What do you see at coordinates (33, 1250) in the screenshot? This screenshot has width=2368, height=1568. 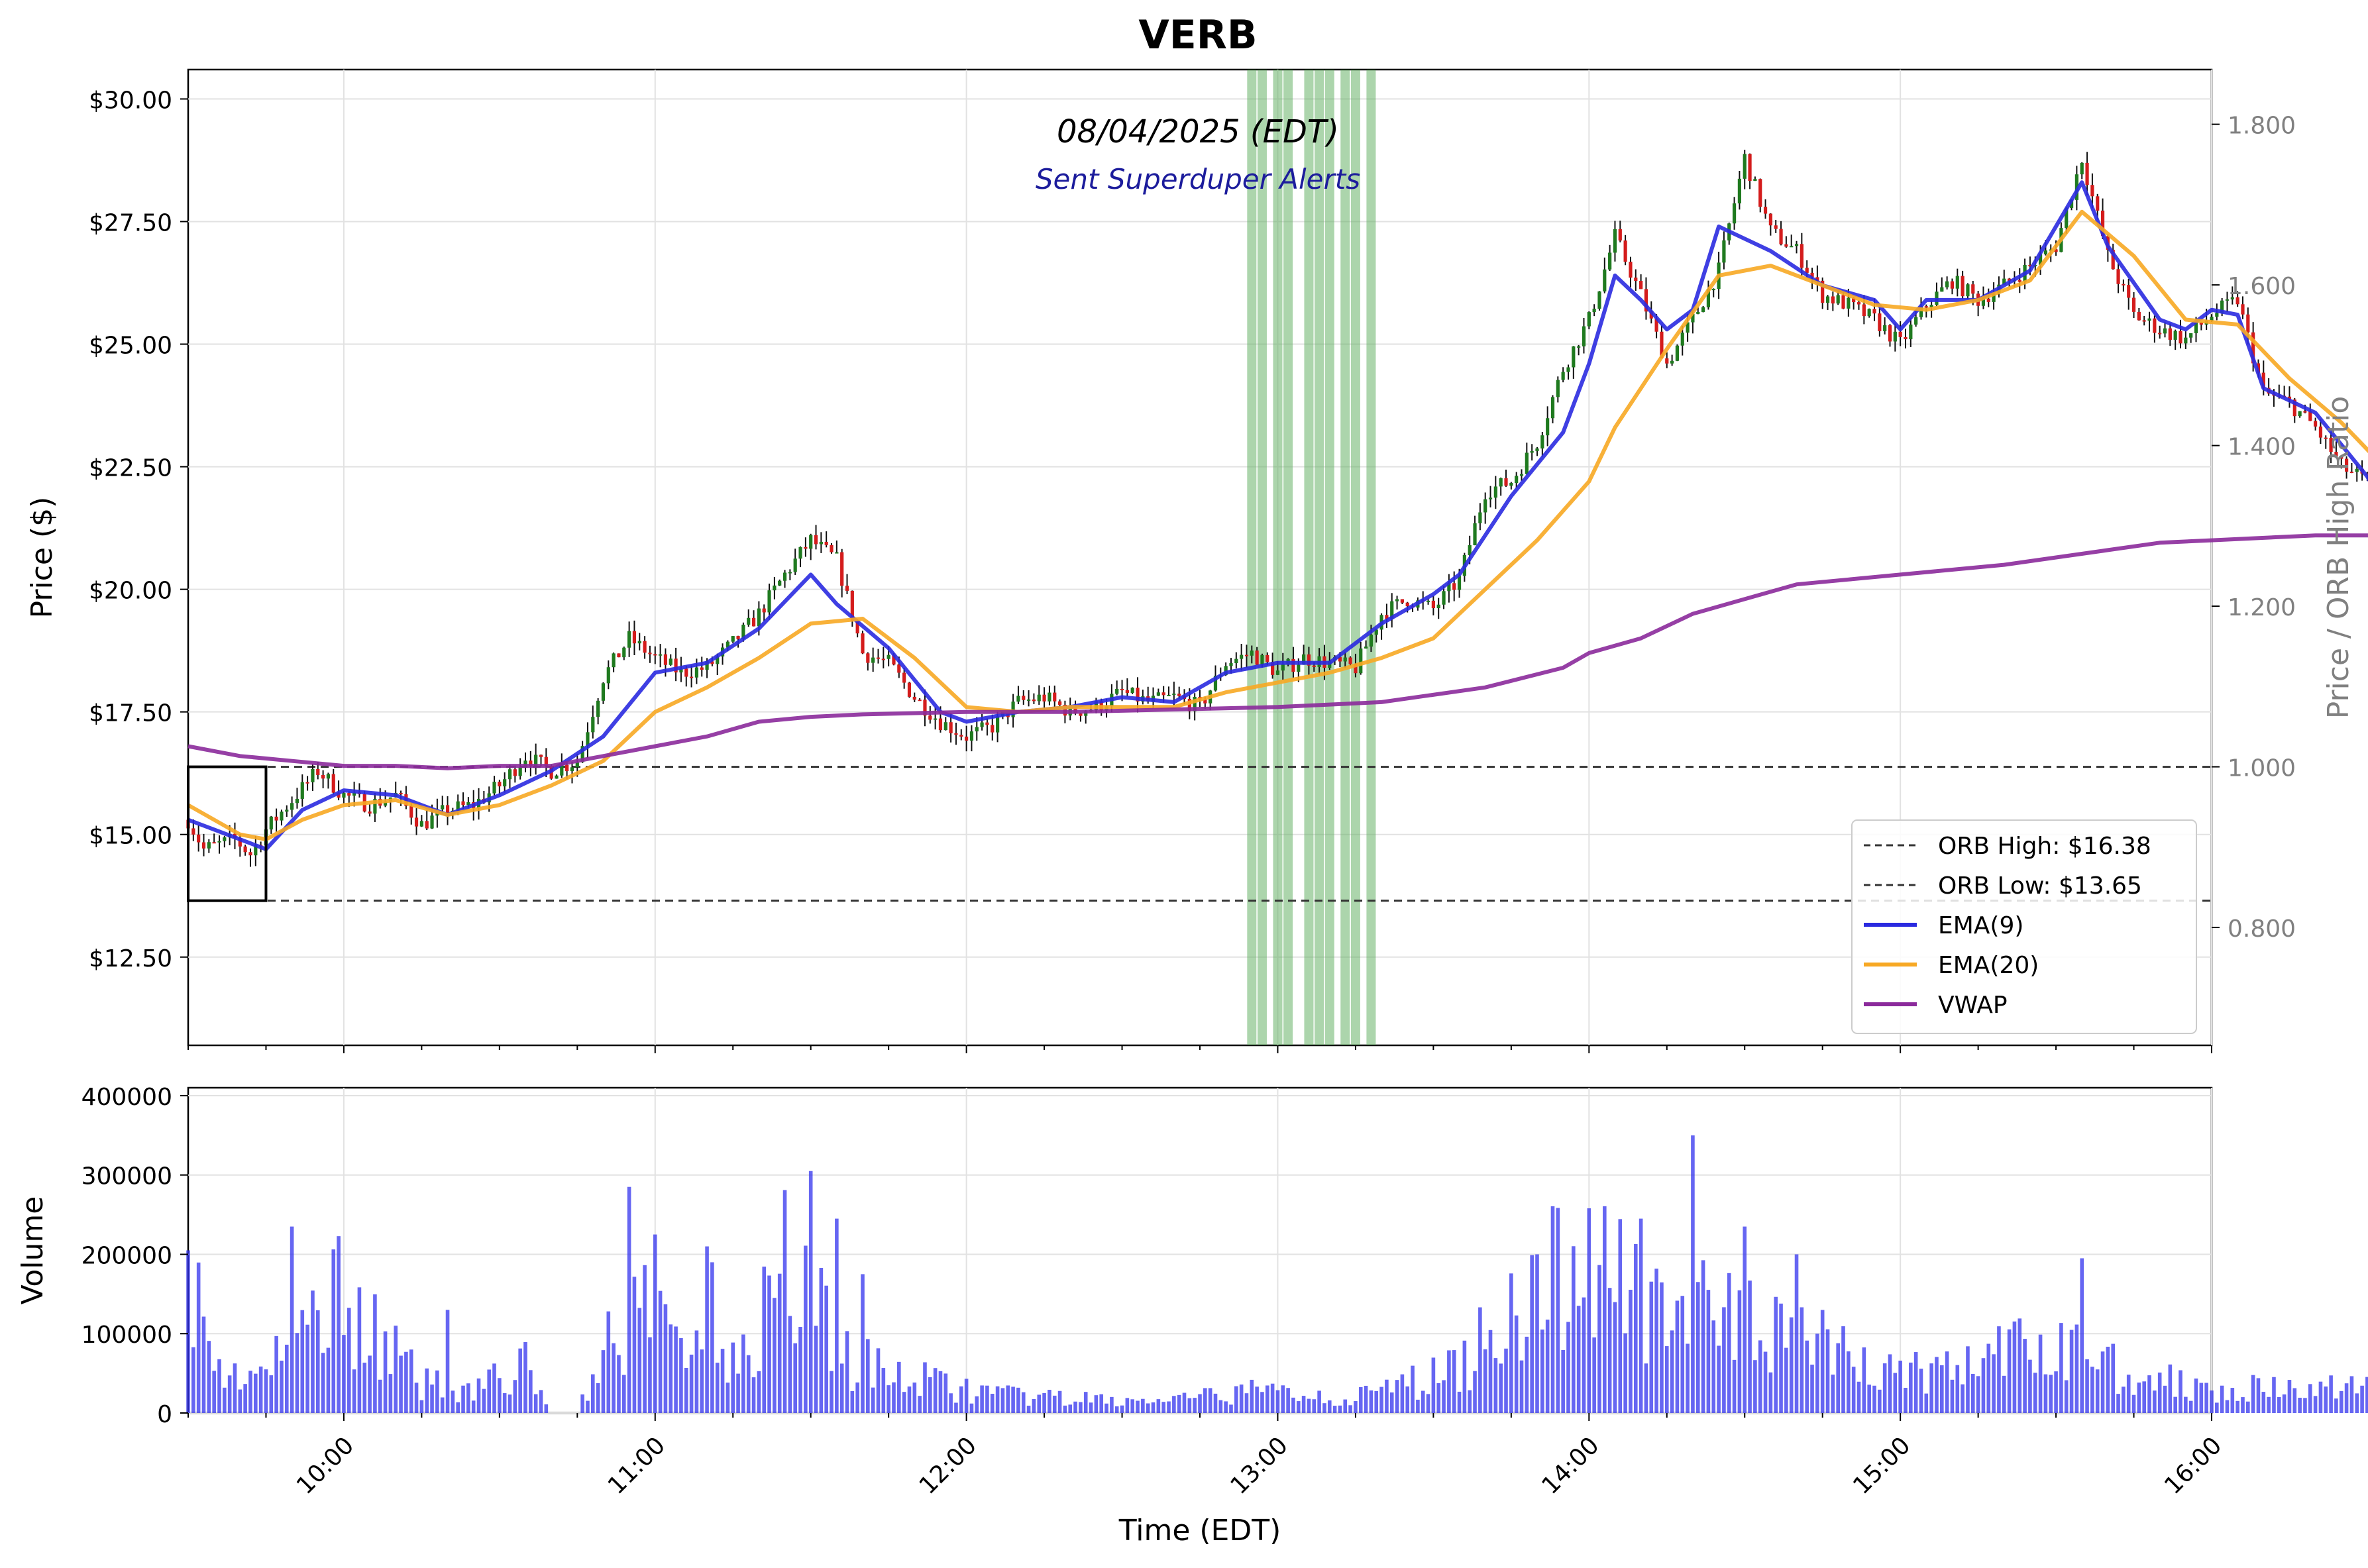 I see `volume-axis-label: Volume` at bounding box center [33, 1250].